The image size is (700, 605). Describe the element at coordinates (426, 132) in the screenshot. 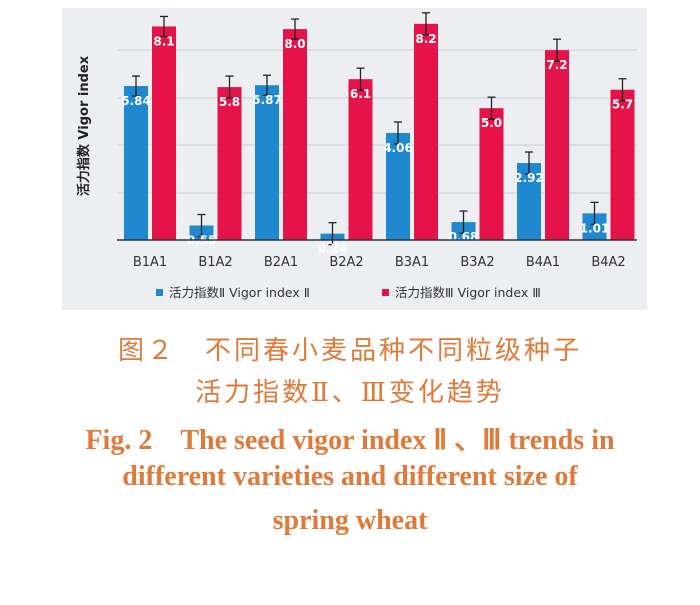

I see `bar-vigor-index-3-B3A1` at that location.